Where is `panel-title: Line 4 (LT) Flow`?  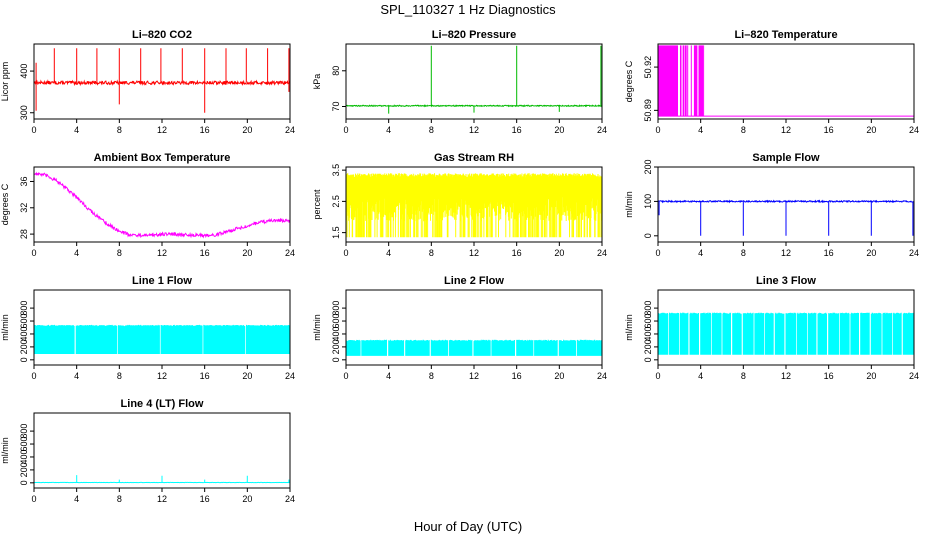 panel-title: Line 4 (LT) Flow is located at coordinates (162, 404).